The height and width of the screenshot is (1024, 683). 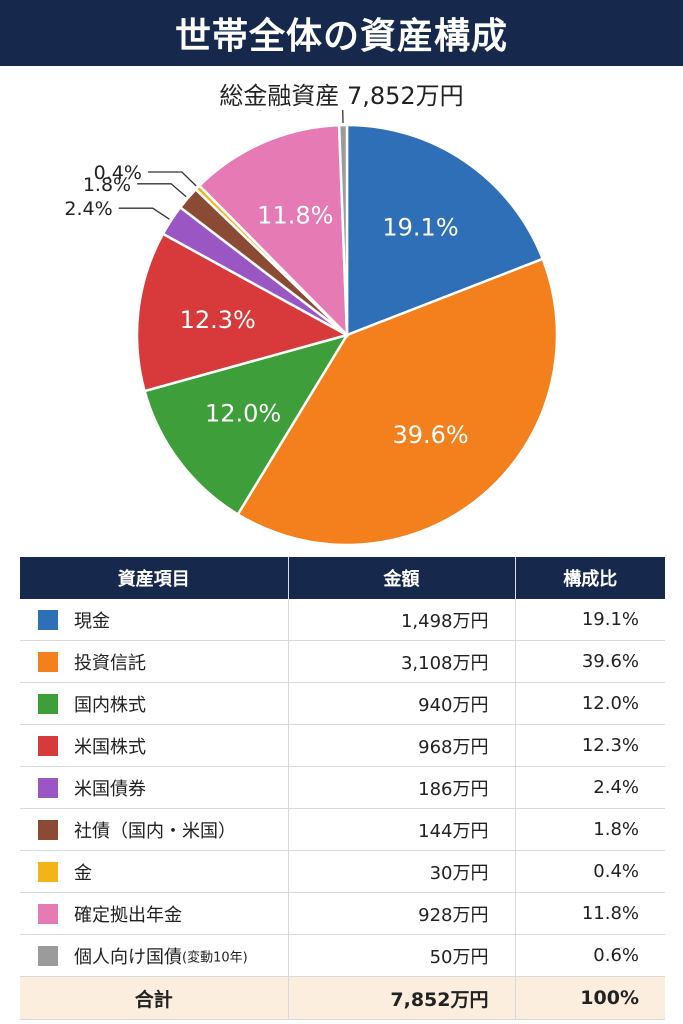 I want to click on slice-label: 39.6%, so click(x=430, y=435).